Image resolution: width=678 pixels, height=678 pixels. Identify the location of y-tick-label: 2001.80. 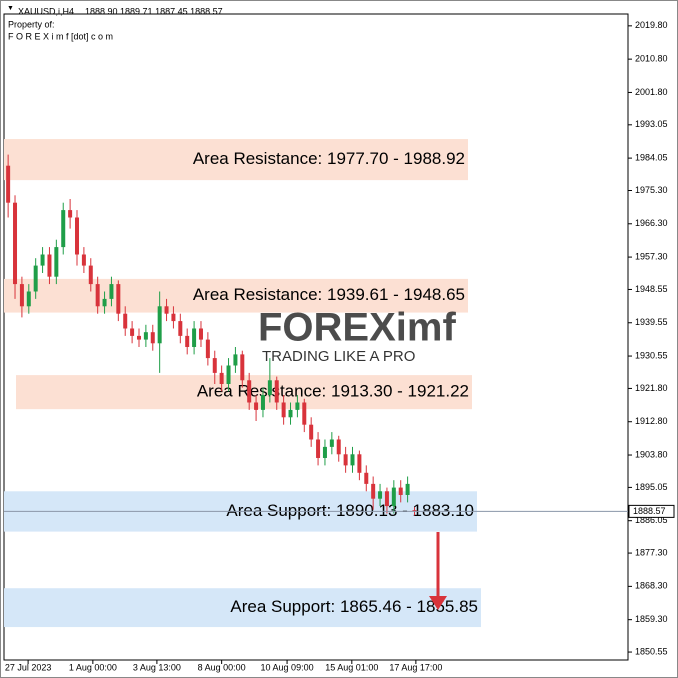
(651, 92).